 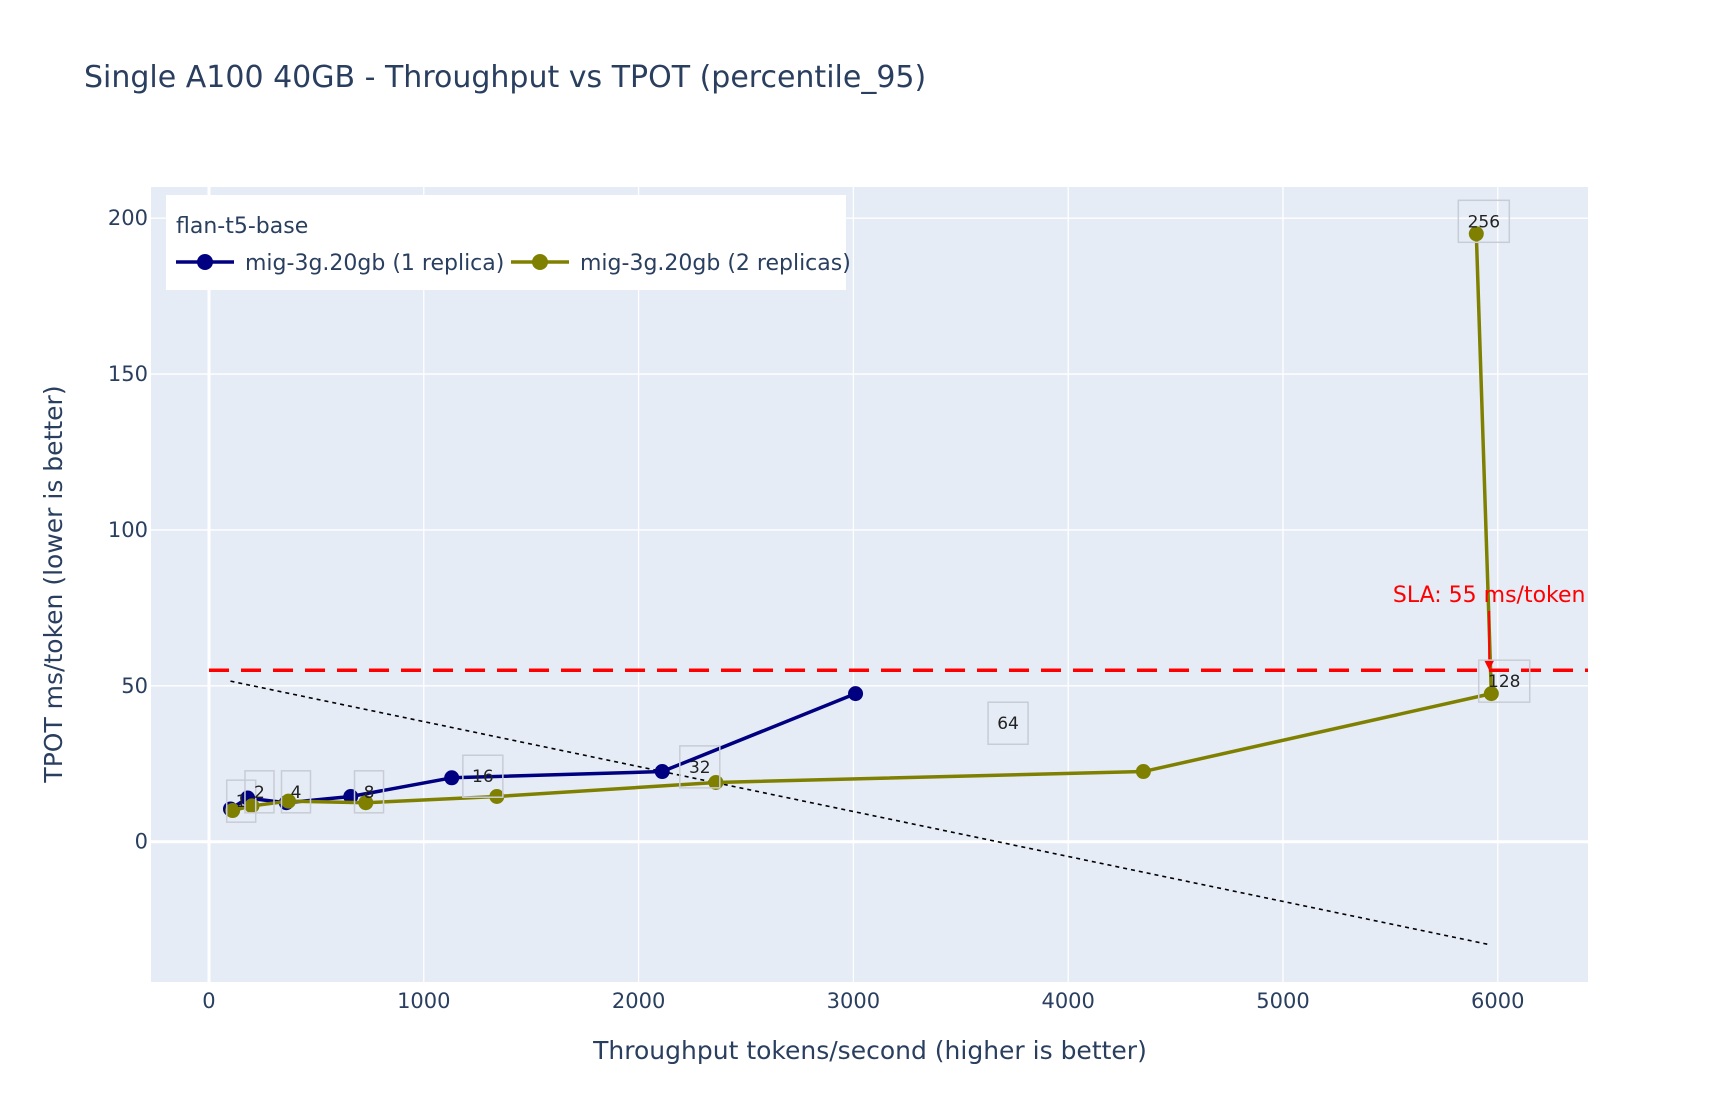 What do you see at coordinates (1489, 665) in the screenshot?
I see `sla-arrow-head` at bounding box center [1489, 665].